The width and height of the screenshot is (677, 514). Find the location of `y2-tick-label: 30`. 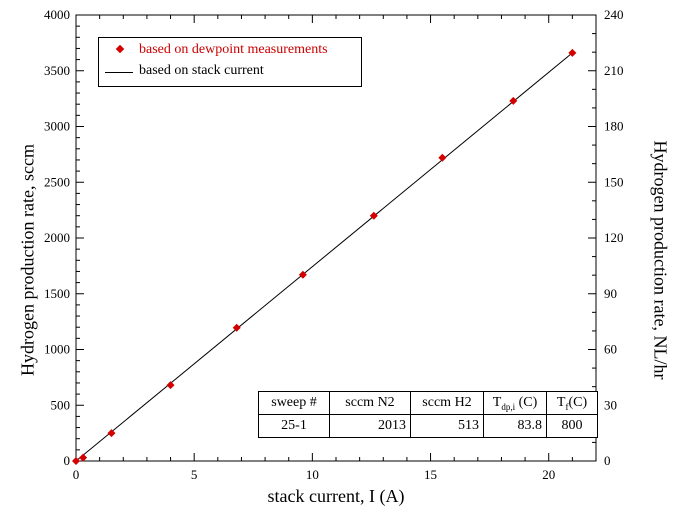

y2-tick-label: 30 is located at coordinates (610, 404).